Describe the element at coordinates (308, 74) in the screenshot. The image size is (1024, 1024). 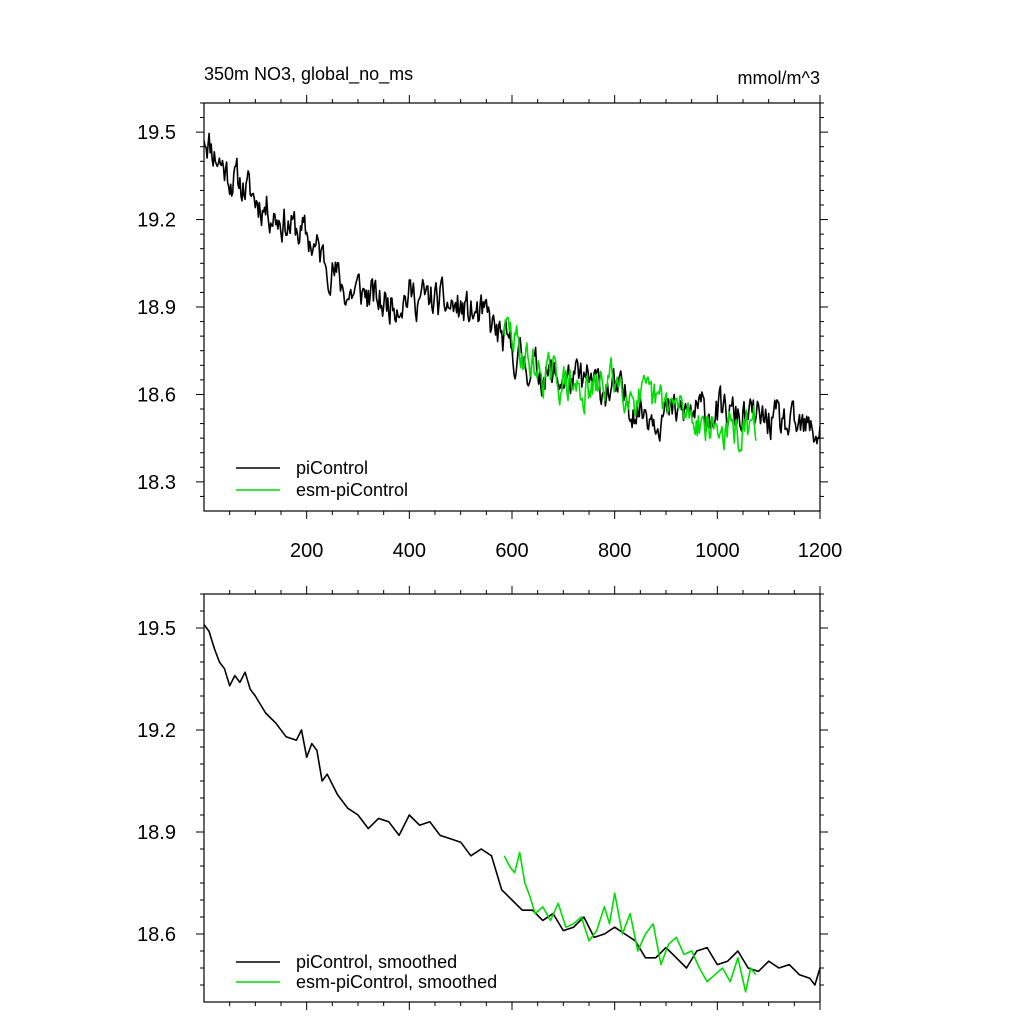
I see `panel-top-title: 350m NO3, global_no_ms` at that location.